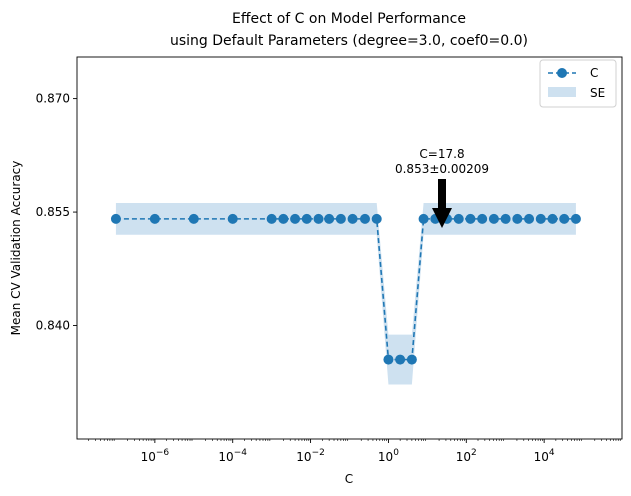 This screenshot has width=631, height=496. I want to click on y-axis-label: Mean CV Validation Accuracy, so click(16, 248).